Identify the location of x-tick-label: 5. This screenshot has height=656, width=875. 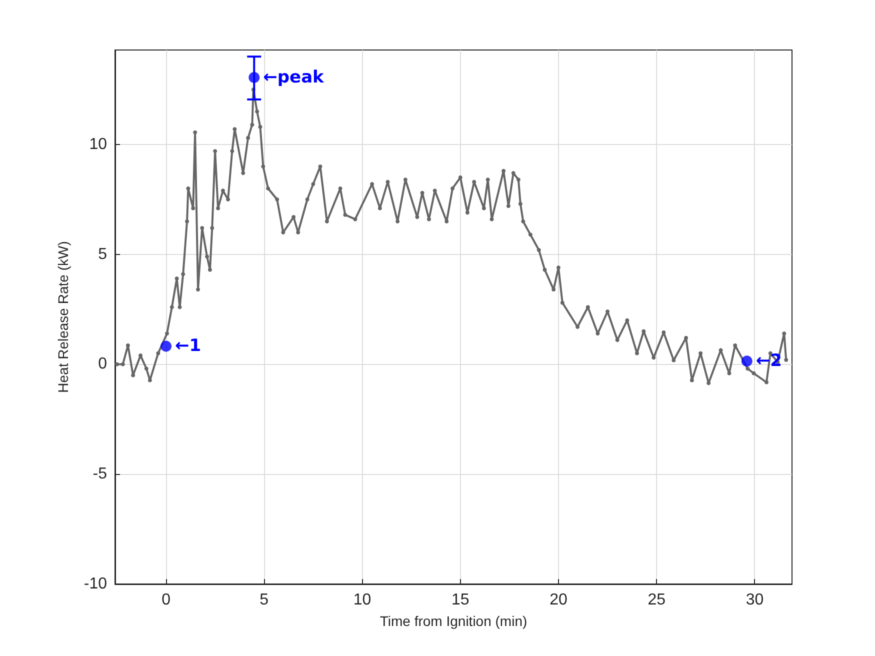
(264, 600).